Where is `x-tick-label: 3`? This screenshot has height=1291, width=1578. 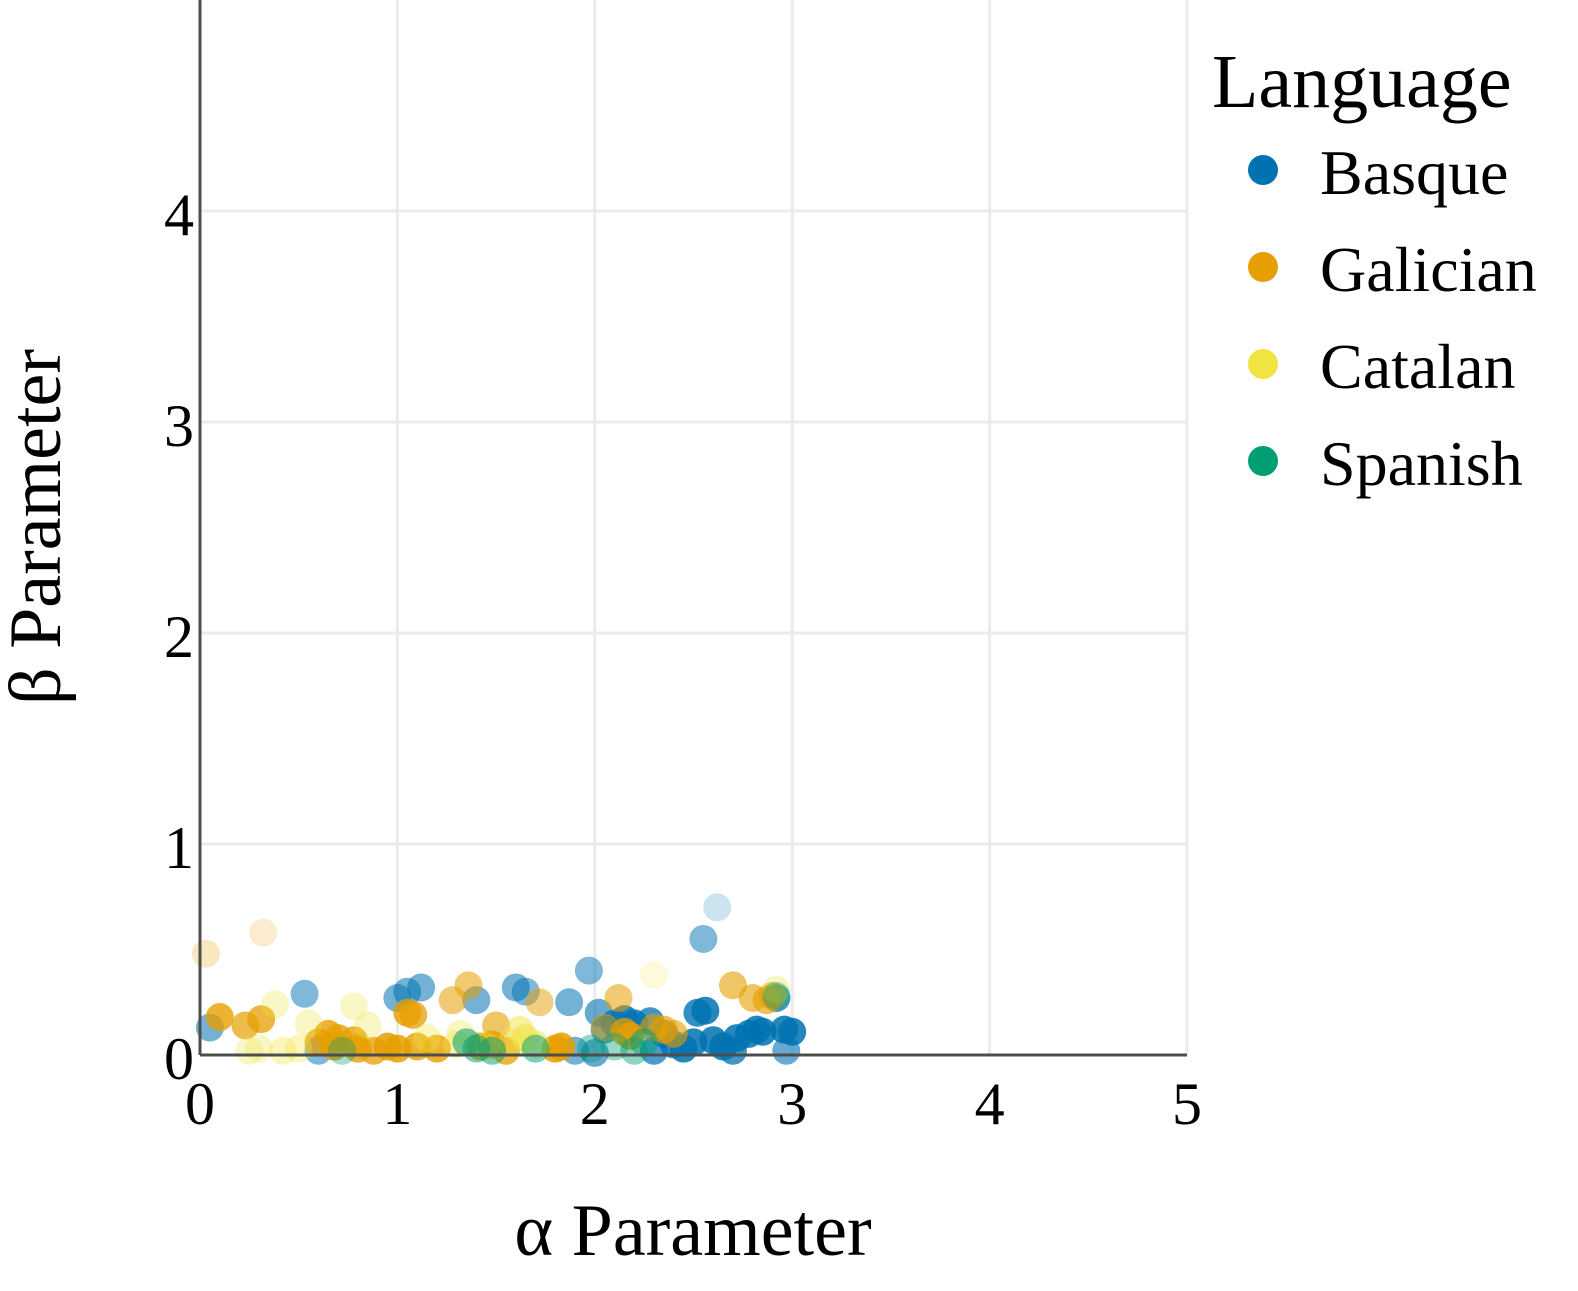
x-tick-label: 3 is located at coordinates (792, 1104).